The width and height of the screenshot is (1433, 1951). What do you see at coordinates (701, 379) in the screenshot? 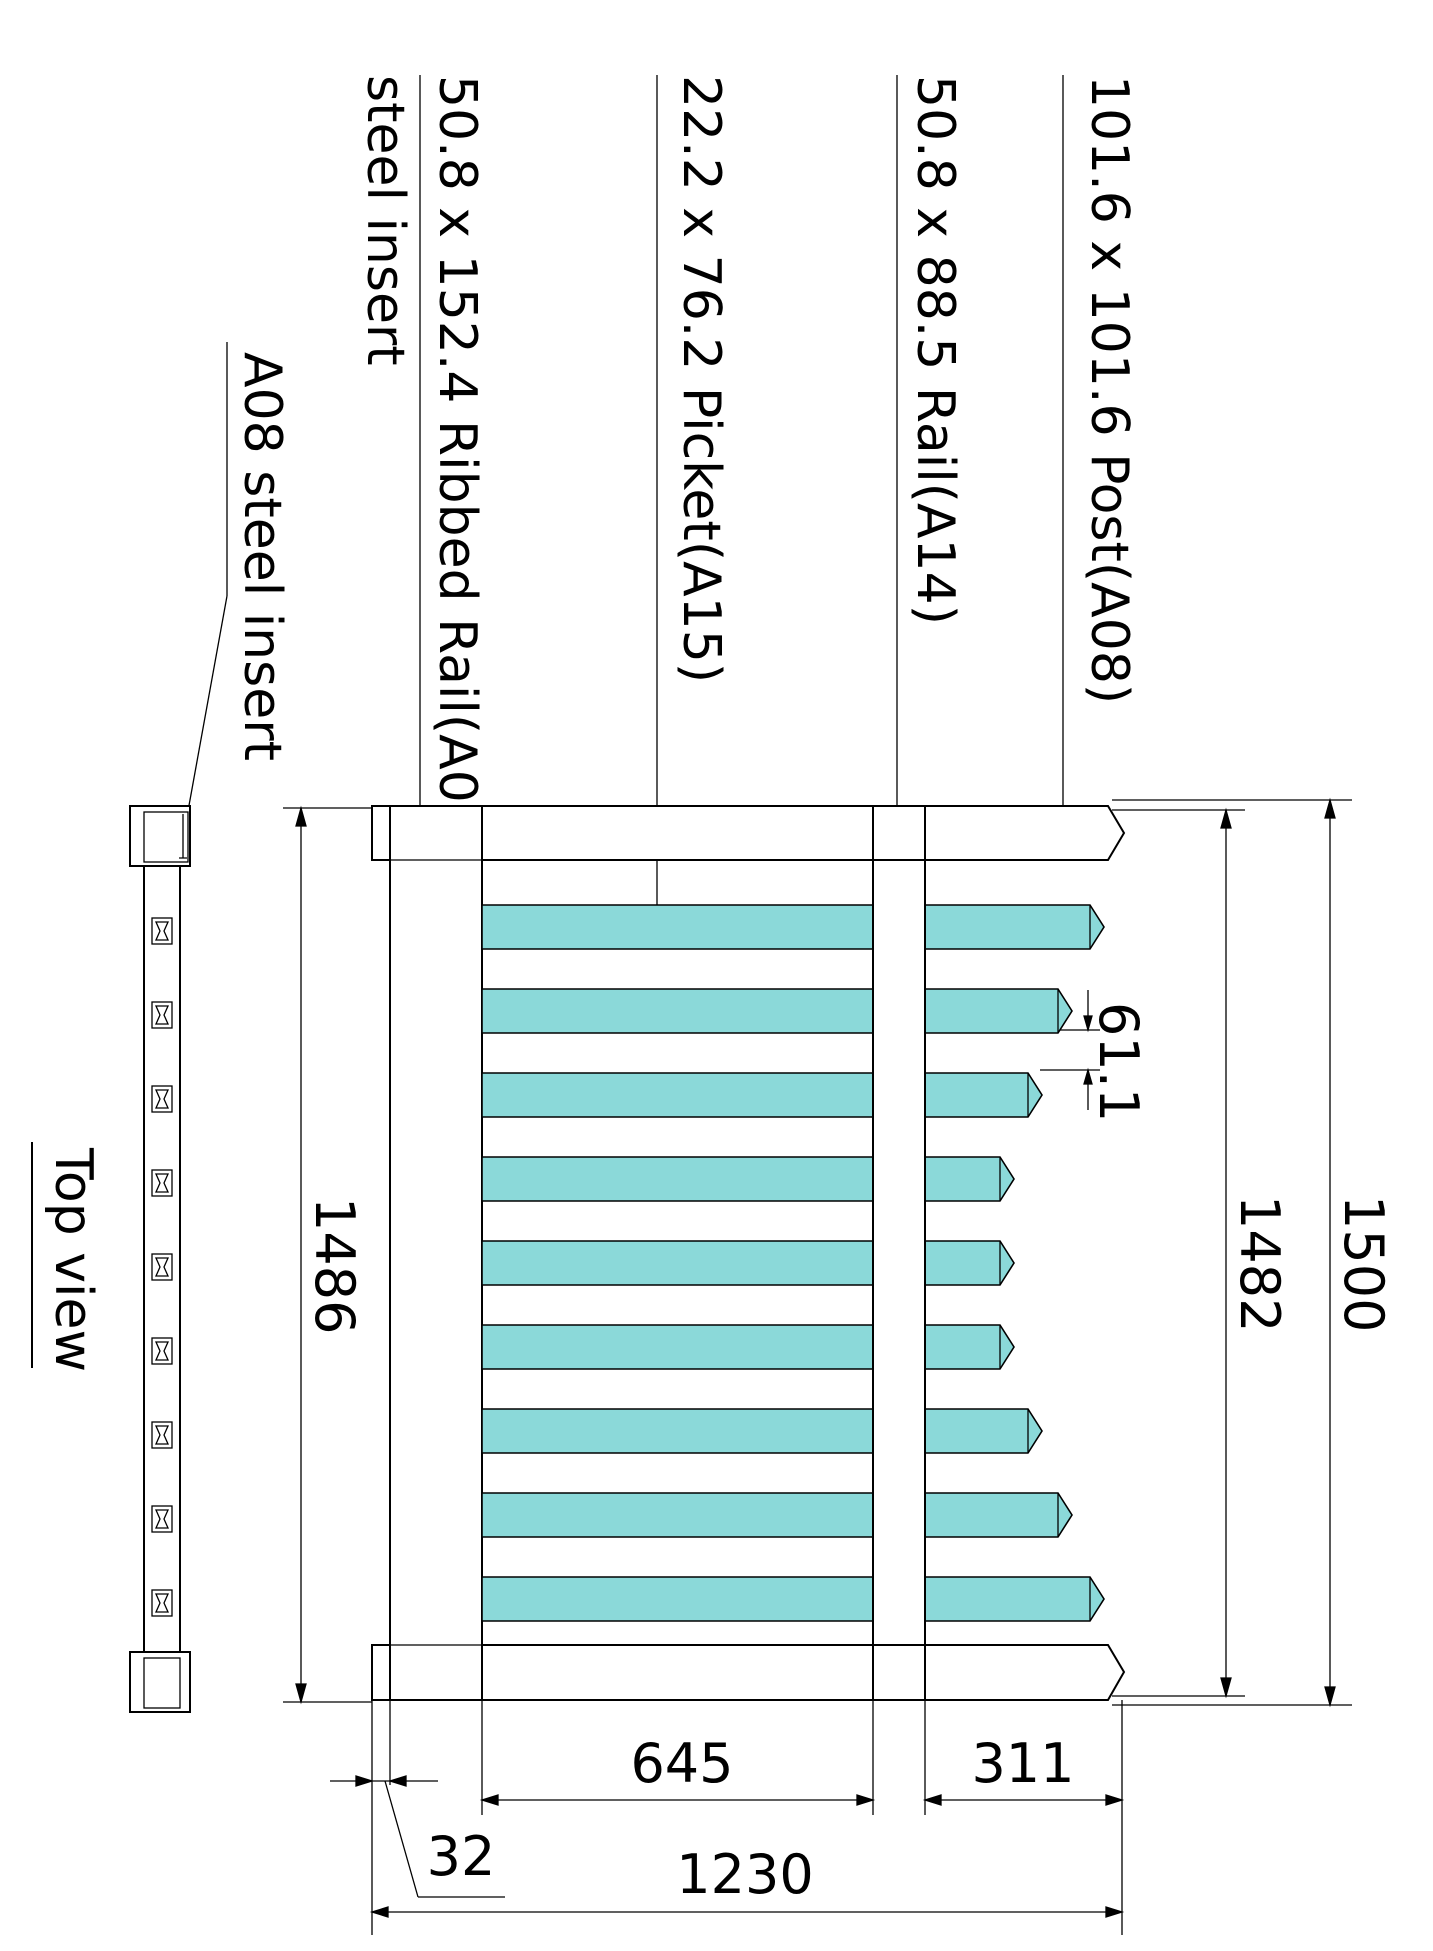
I see `callout-picket: 22.2 x 76.2 Picket(A15)` at bounding box center [701, 379].